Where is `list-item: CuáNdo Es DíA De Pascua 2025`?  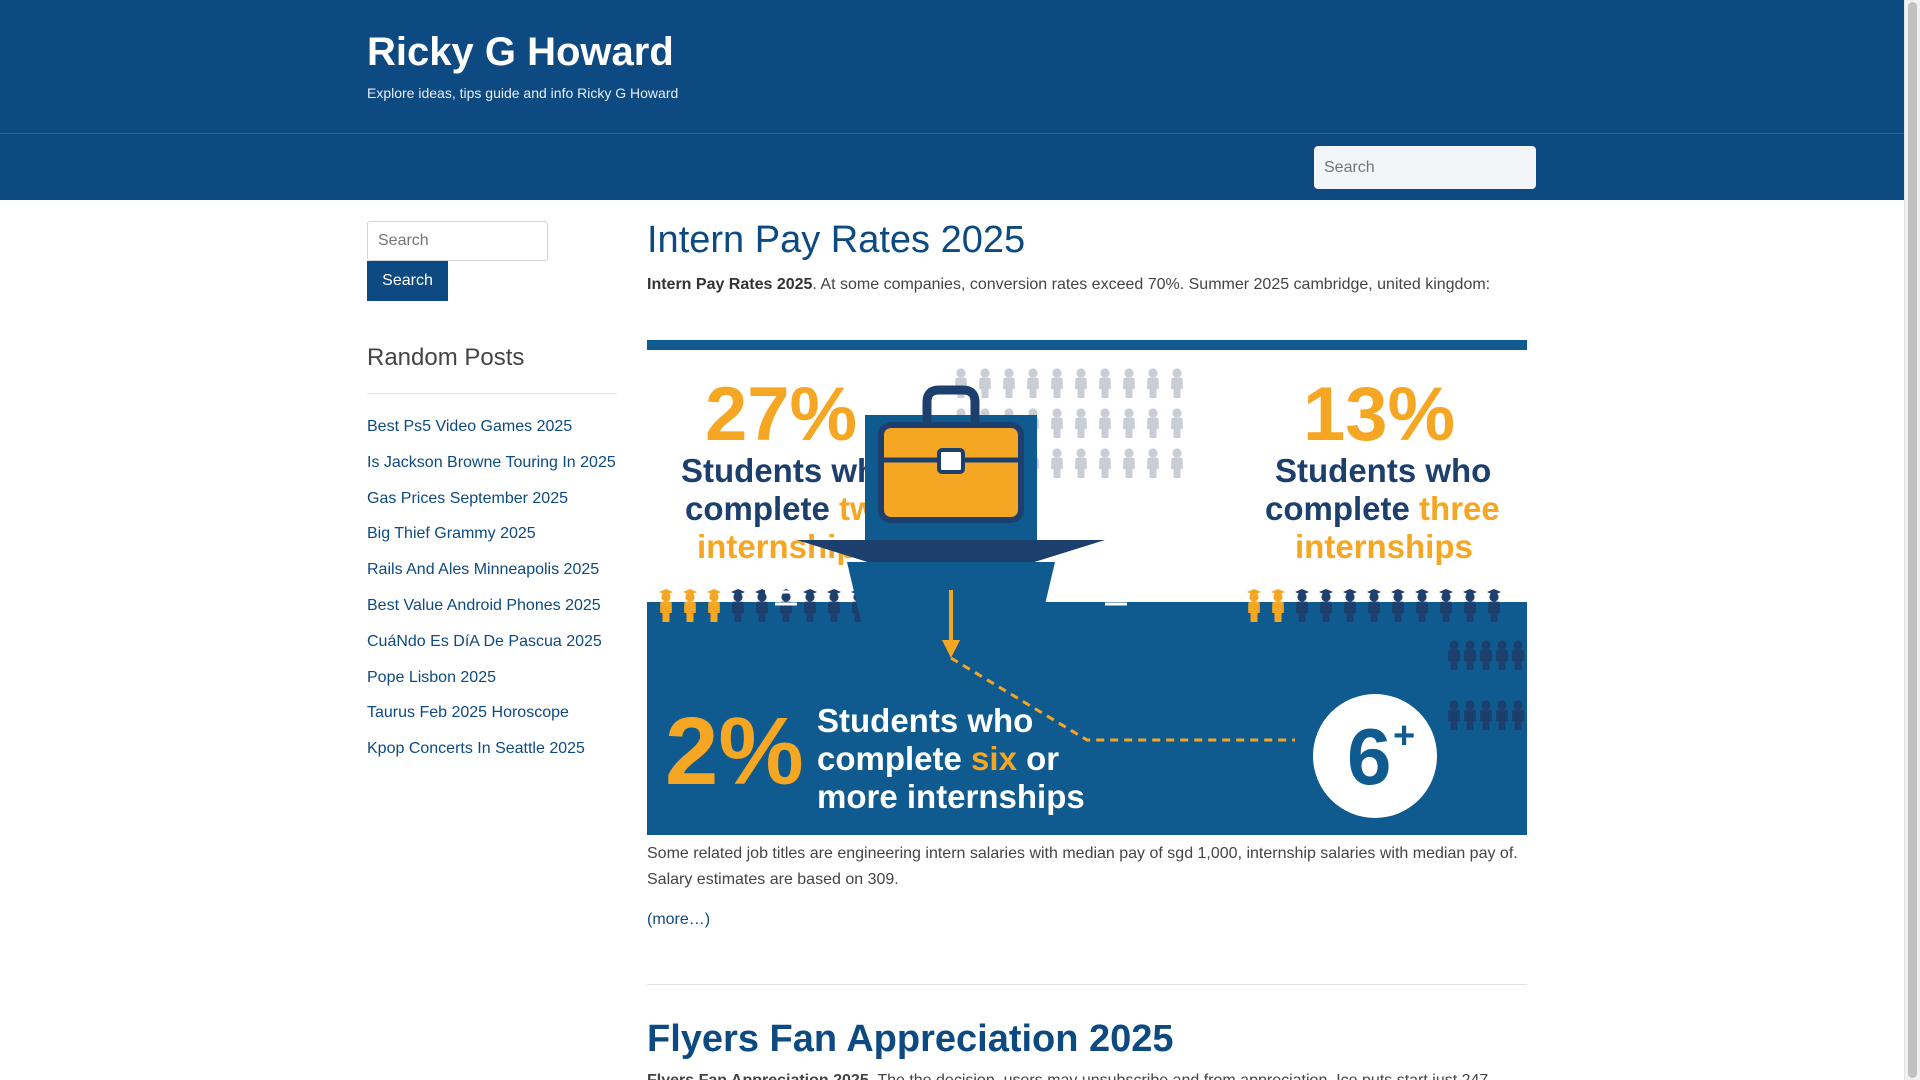
list-item: CuáNdo Es DíA De Pascua 2025 is located at coordinates (491, 650).